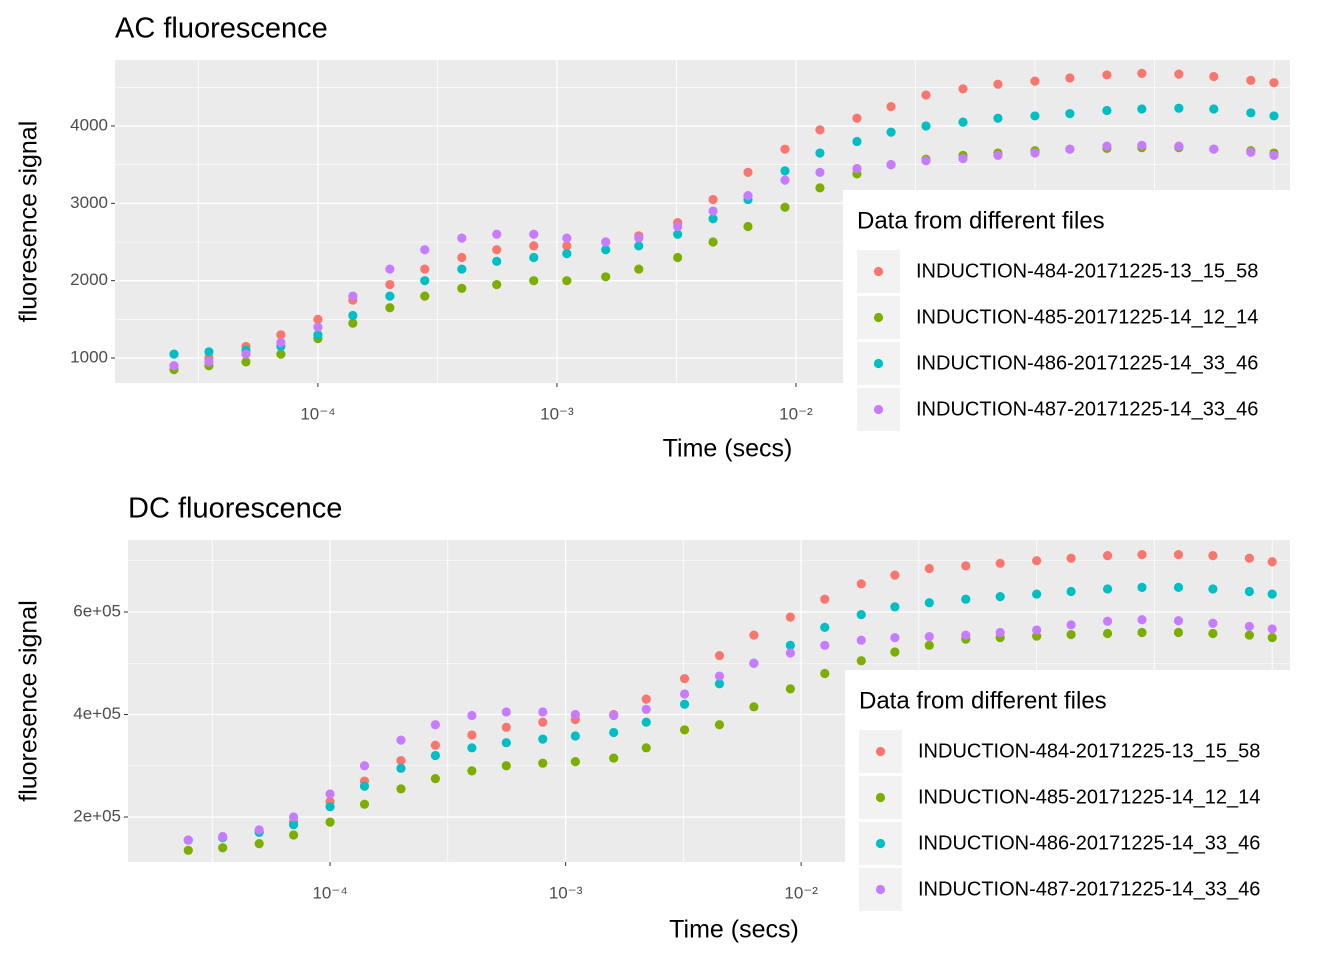  Describe the element at coordinates (97, 713) in the screenshot. I see `y-tick-label: 4e+05` at that location.